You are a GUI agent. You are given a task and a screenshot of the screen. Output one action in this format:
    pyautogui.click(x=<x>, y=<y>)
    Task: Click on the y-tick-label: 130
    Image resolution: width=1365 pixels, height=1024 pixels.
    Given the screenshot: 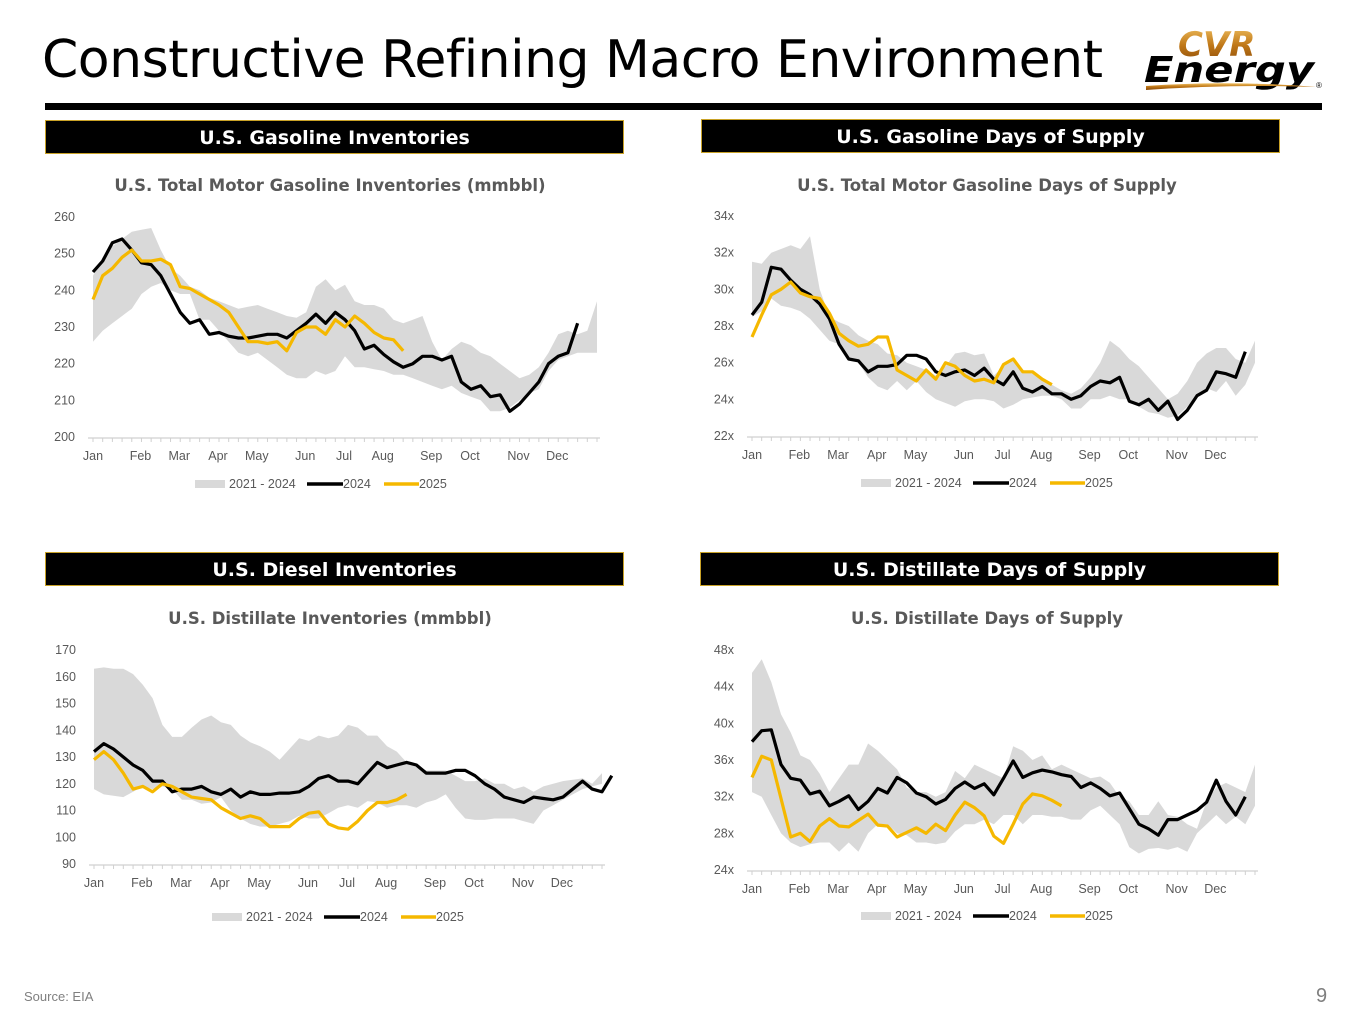 What is the action you would take?
    pyautogui.click(x=65, y=757)
    